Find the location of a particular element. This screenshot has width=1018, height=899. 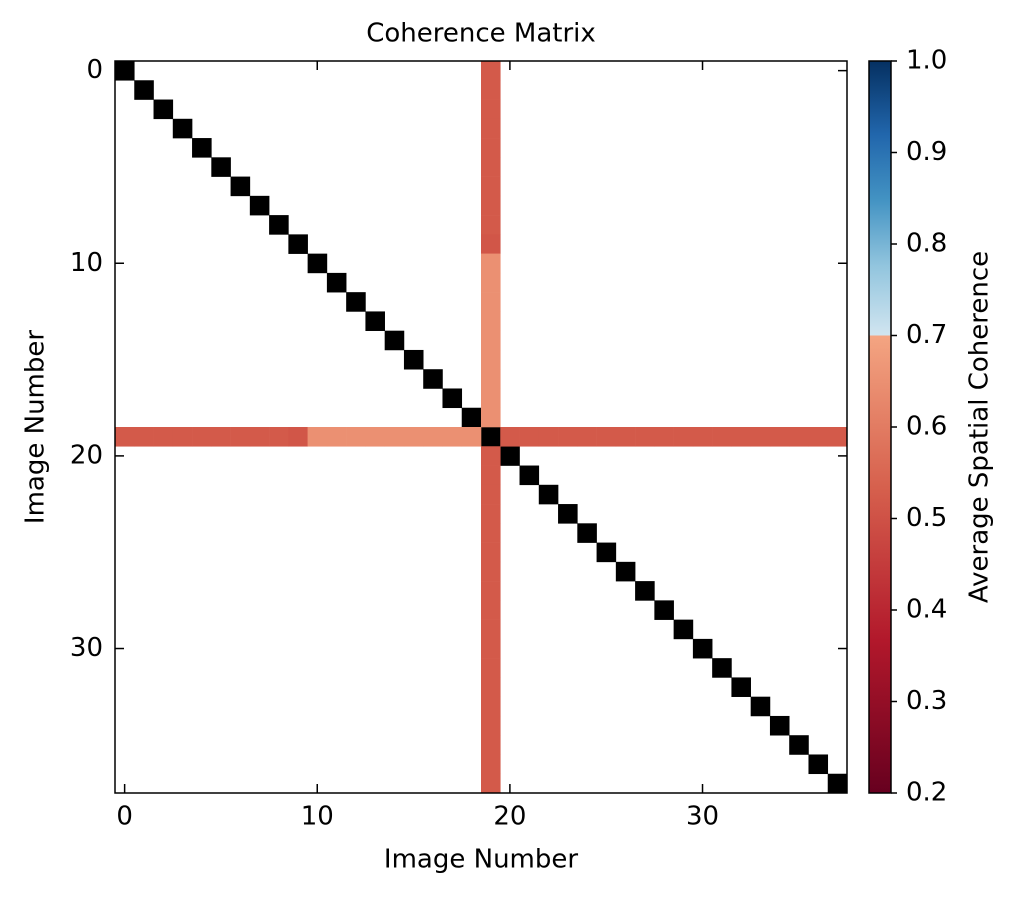

x-tick-label: 0 is located at coordinates (124, 817).